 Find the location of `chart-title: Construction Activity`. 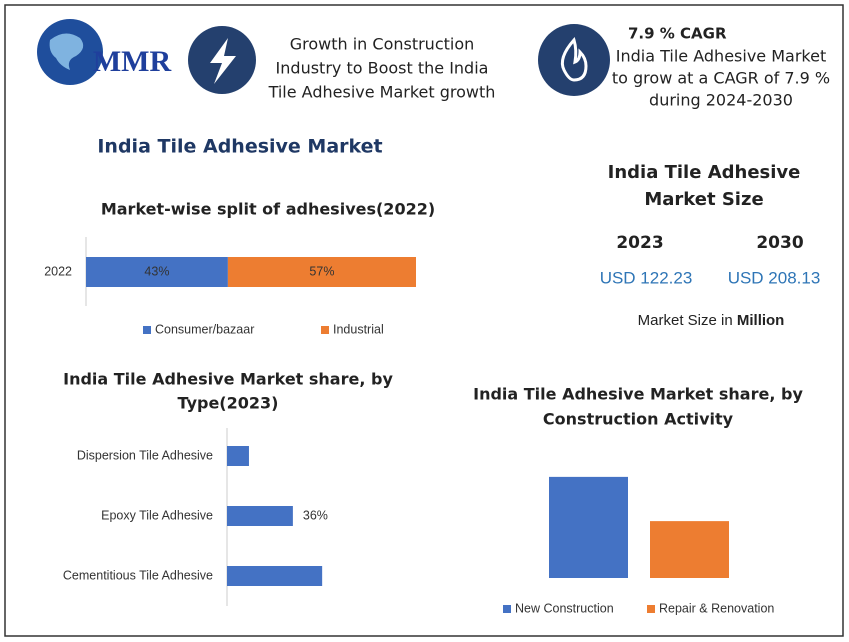

chart-title: Construction Activity is located at coordinates (638, 419).